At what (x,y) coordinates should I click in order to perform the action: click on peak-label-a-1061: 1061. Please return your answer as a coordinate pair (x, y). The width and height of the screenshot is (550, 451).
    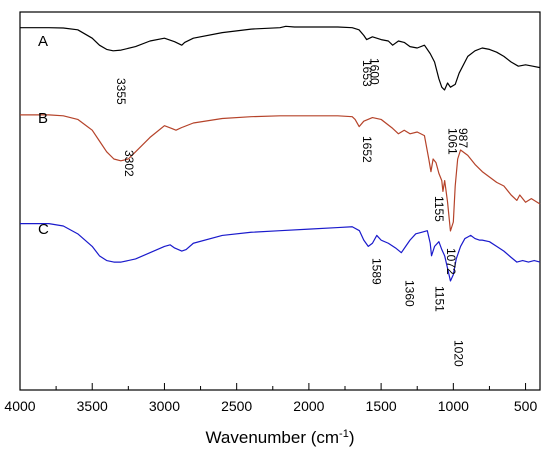
    Looking at the image, I should click on (453, 141).